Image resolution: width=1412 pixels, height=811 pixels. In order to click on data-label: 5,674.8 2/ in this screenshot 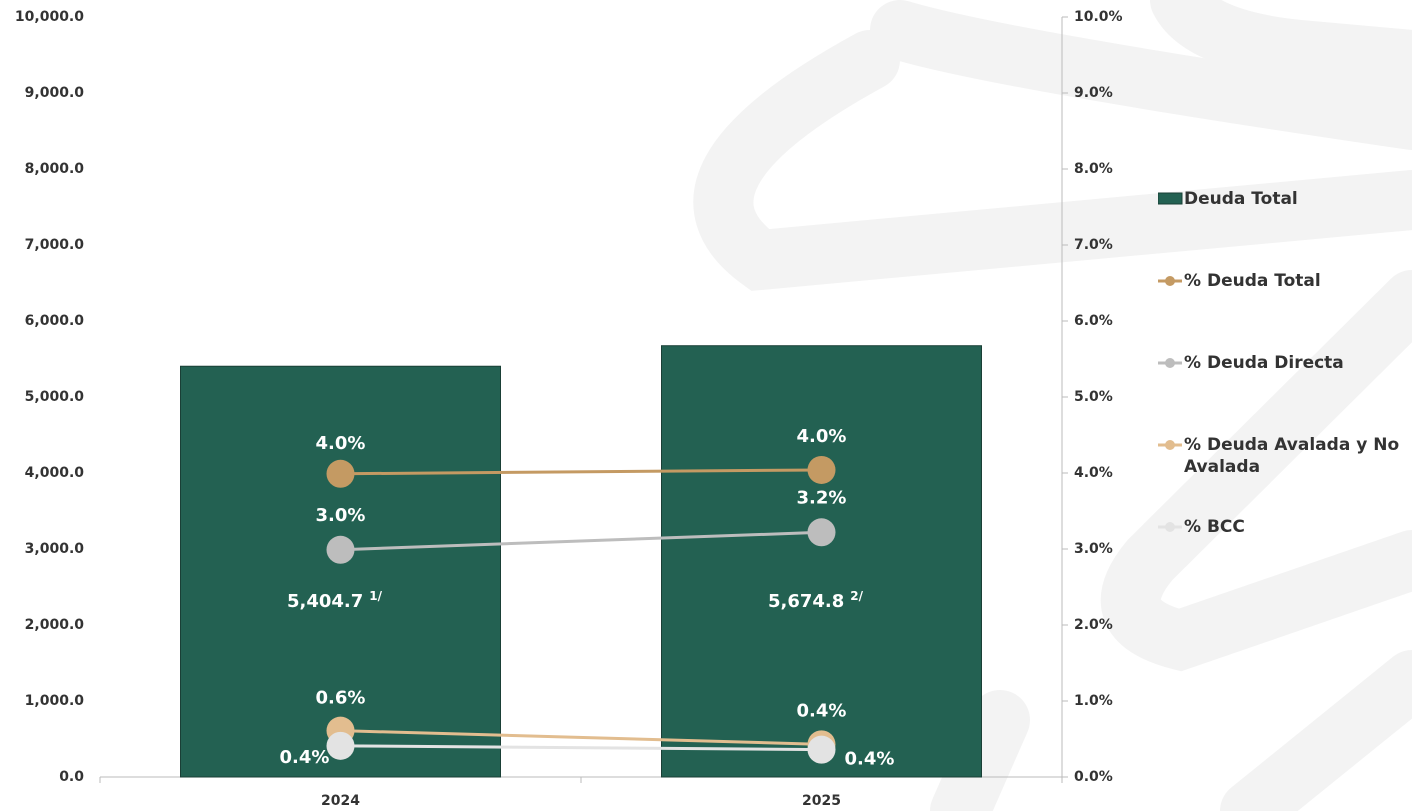, I will do `click(816, 601)`.